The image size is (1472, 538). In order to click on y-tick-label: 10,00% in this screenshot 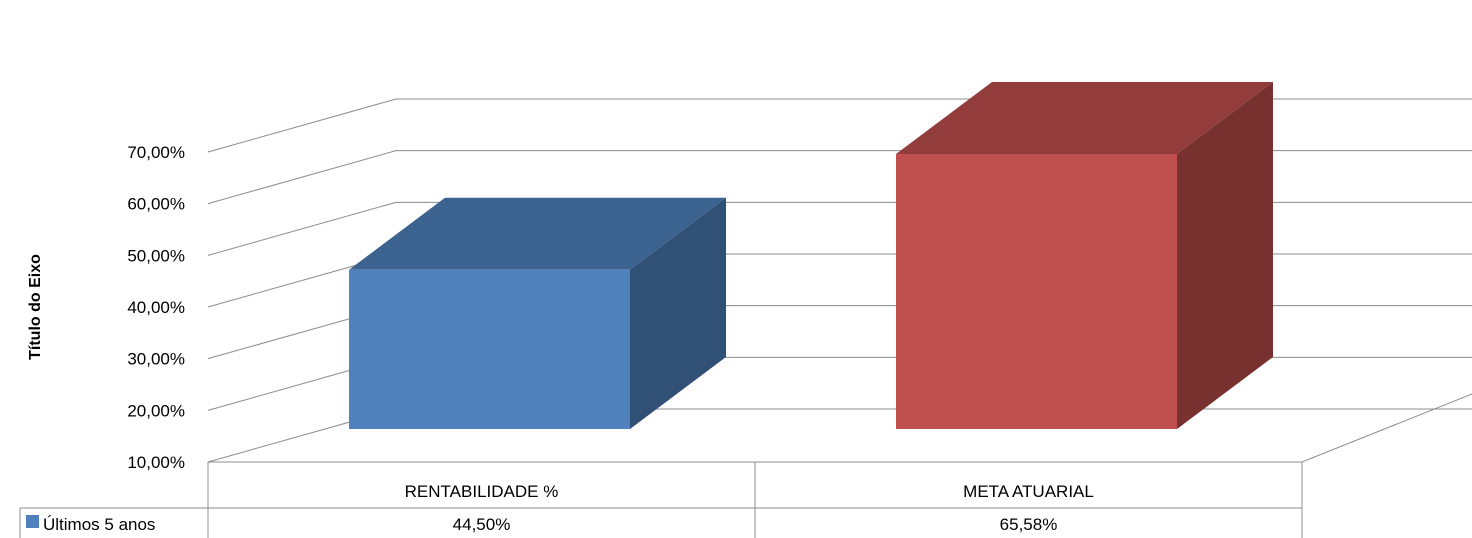, I will do `click(156, 462)`.